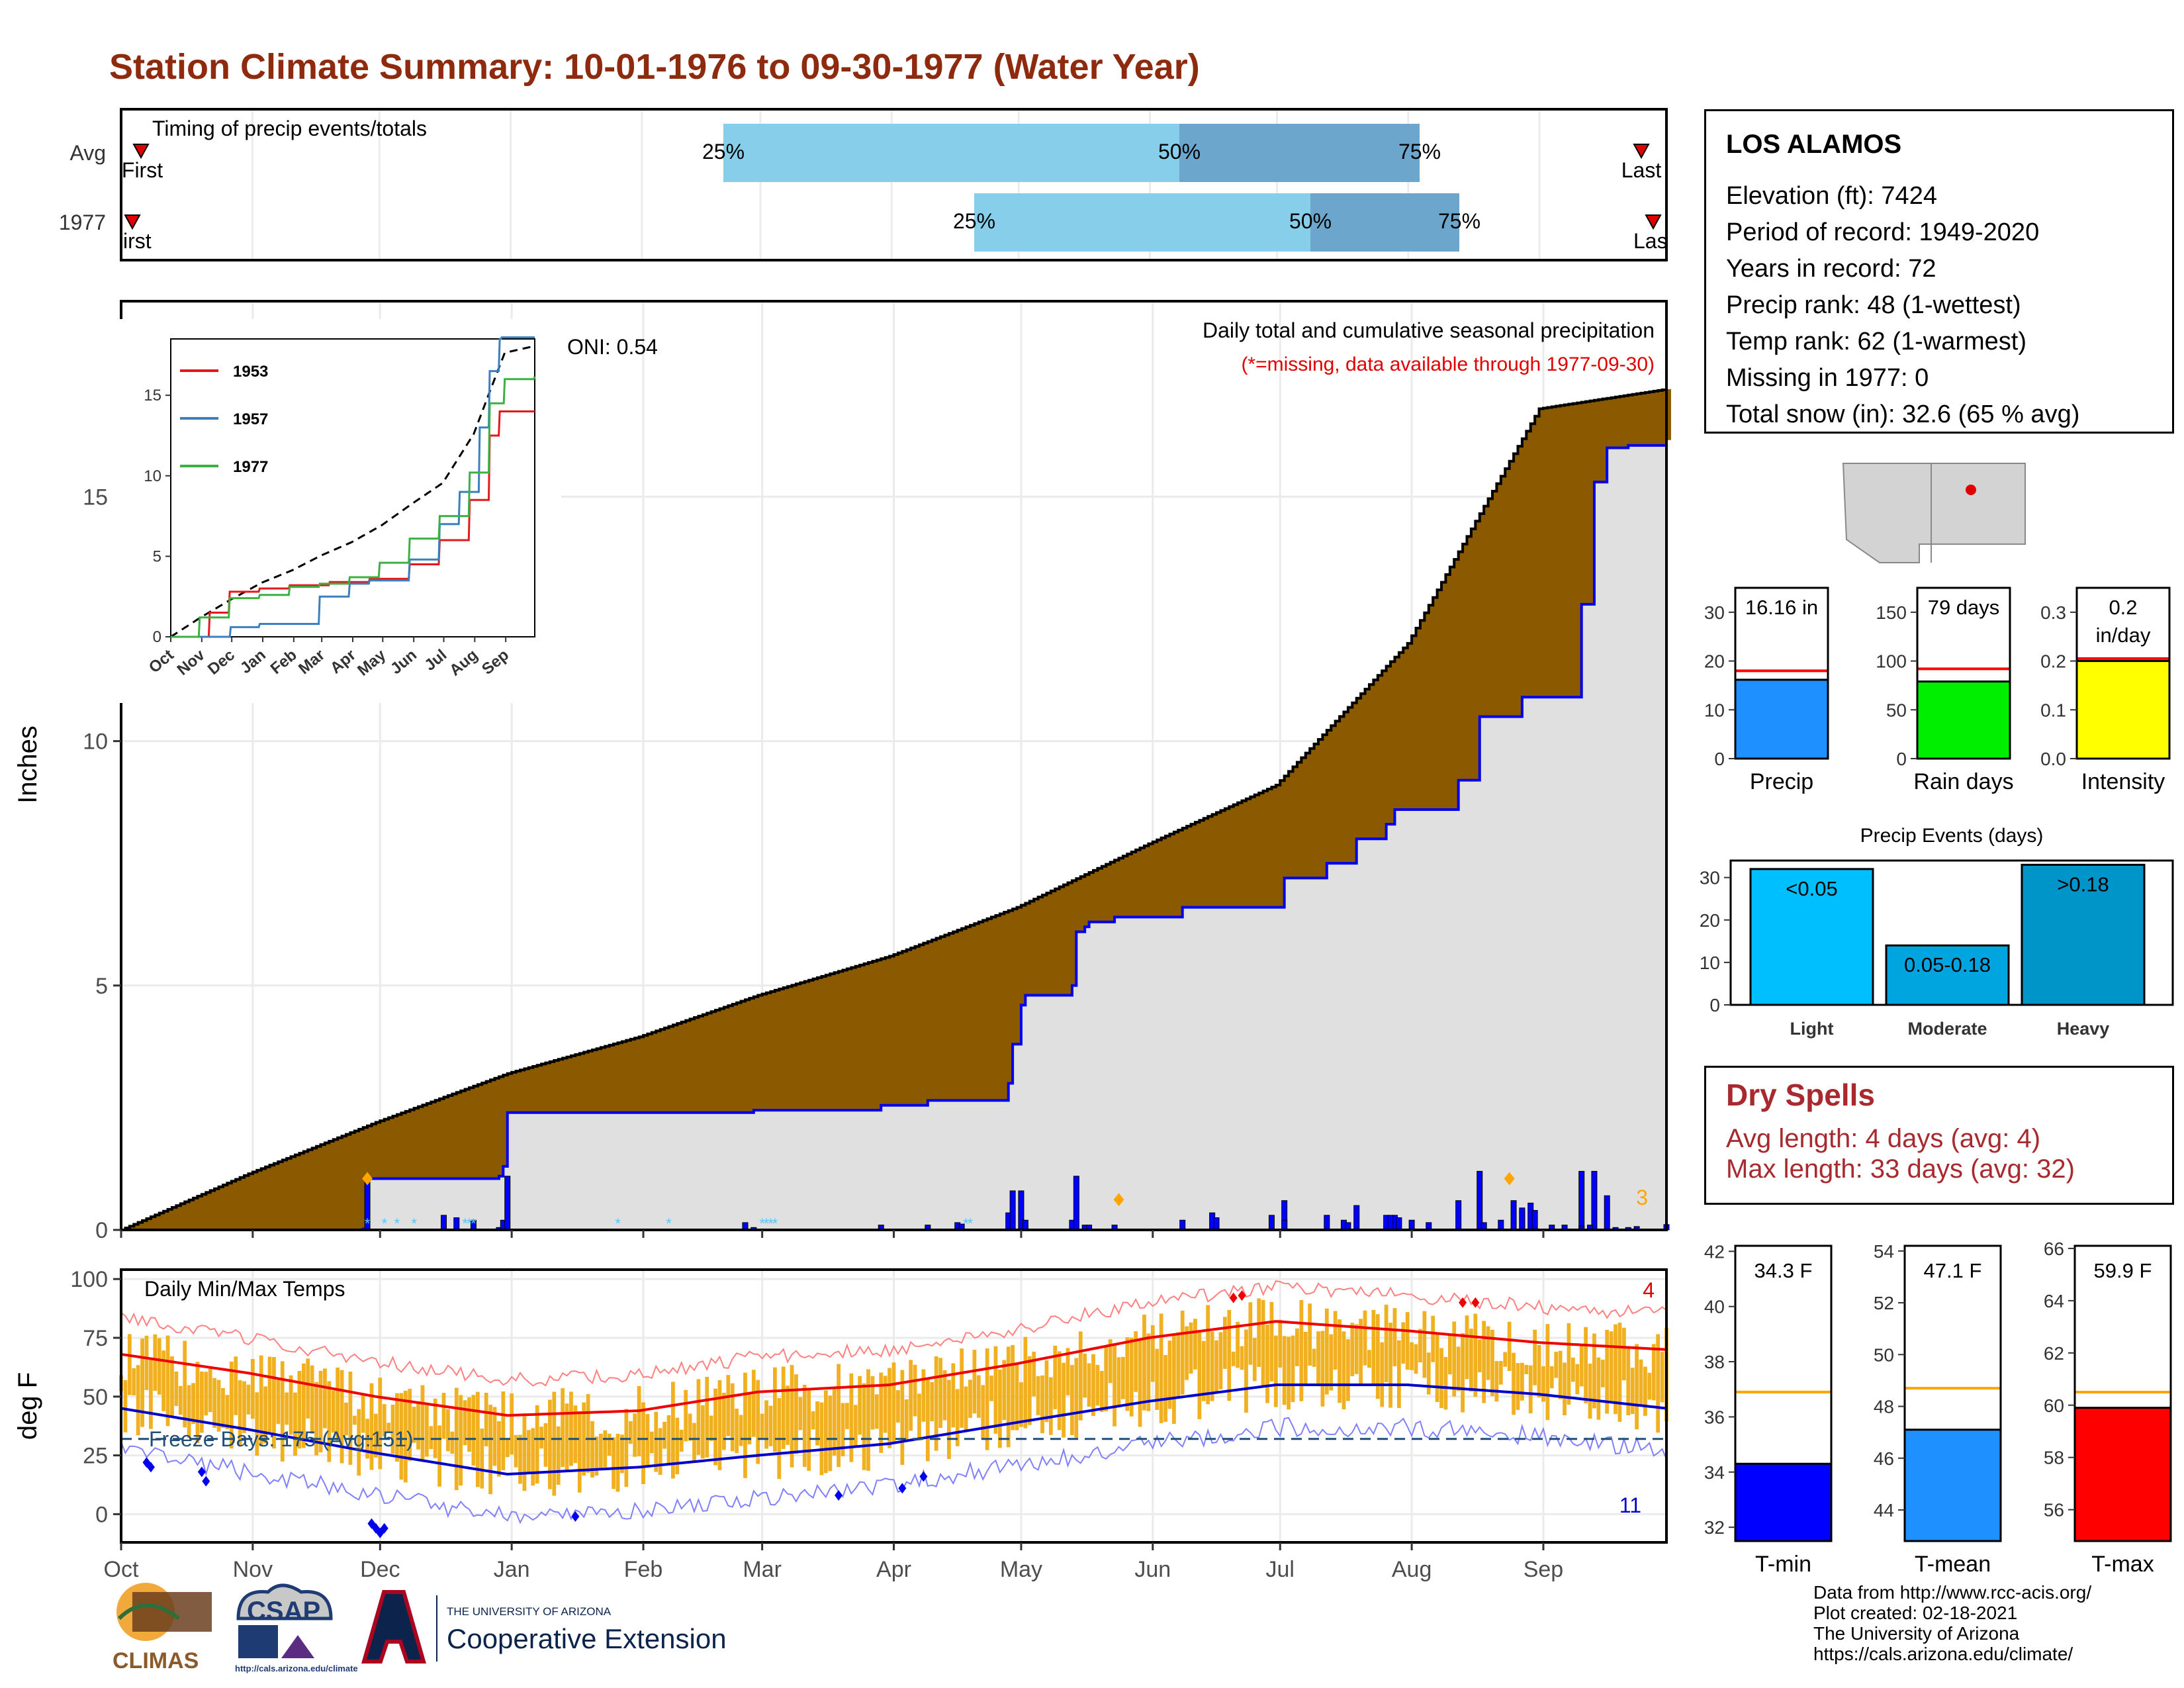 The image size is (2184, 1688). What do you see at coordinates (529, 1611) in the screenshot?
I see `ua-small-text: THE UNIVERSITY OF ARIZONA` at bounding box center [529, 1611].